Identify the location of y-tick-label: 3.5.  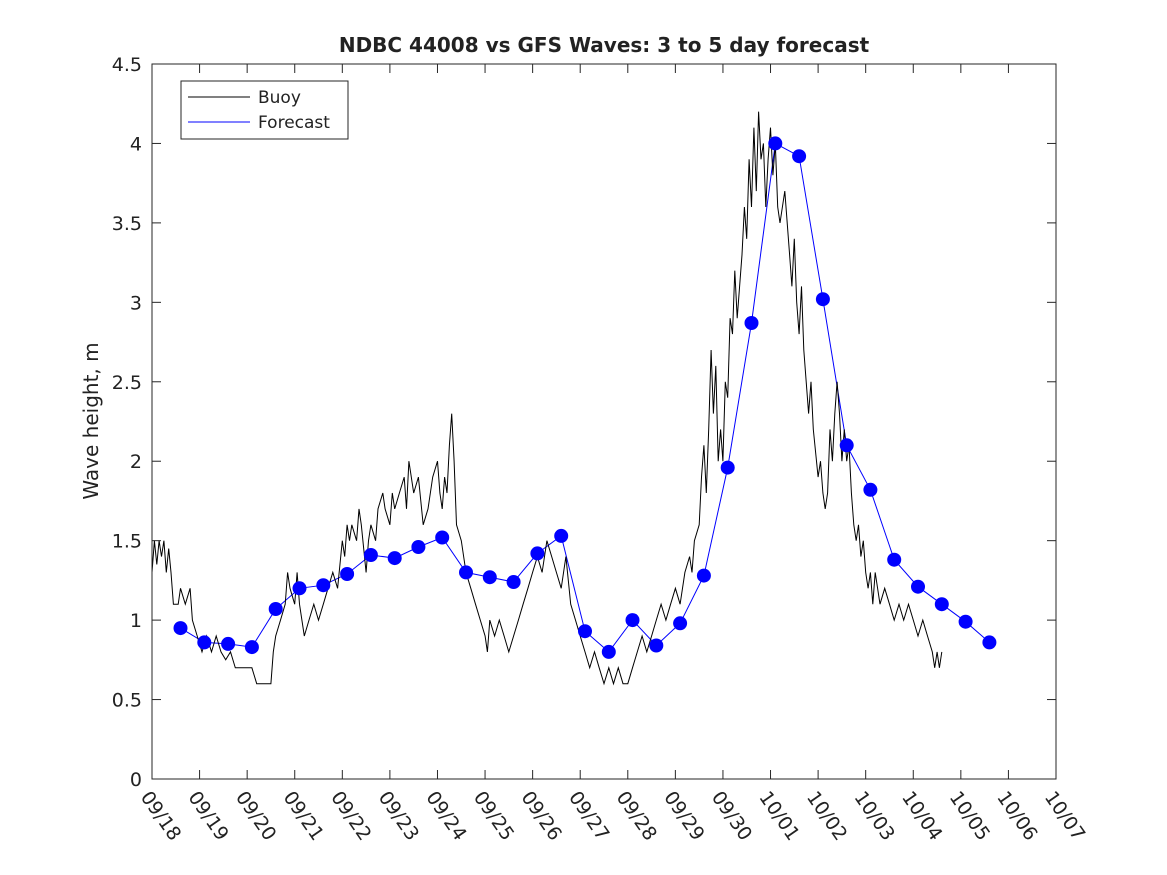
(127, 224).